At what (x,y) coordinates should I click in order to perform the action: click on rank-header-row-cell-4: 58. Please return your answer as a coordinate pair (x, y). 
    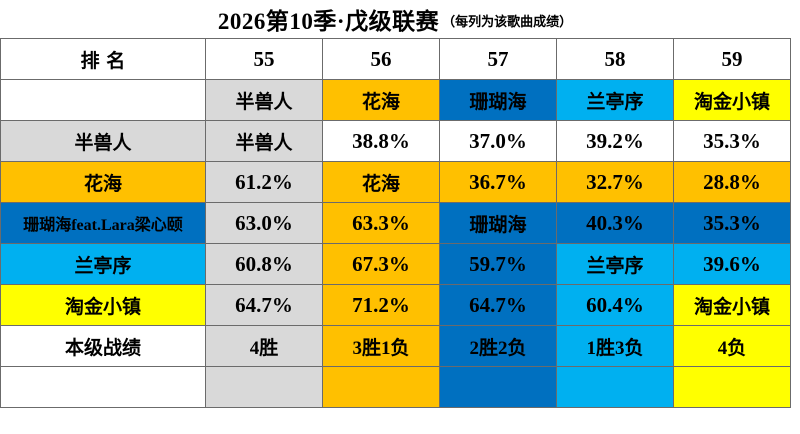
    Looking at the image, I should click on (615, 59).